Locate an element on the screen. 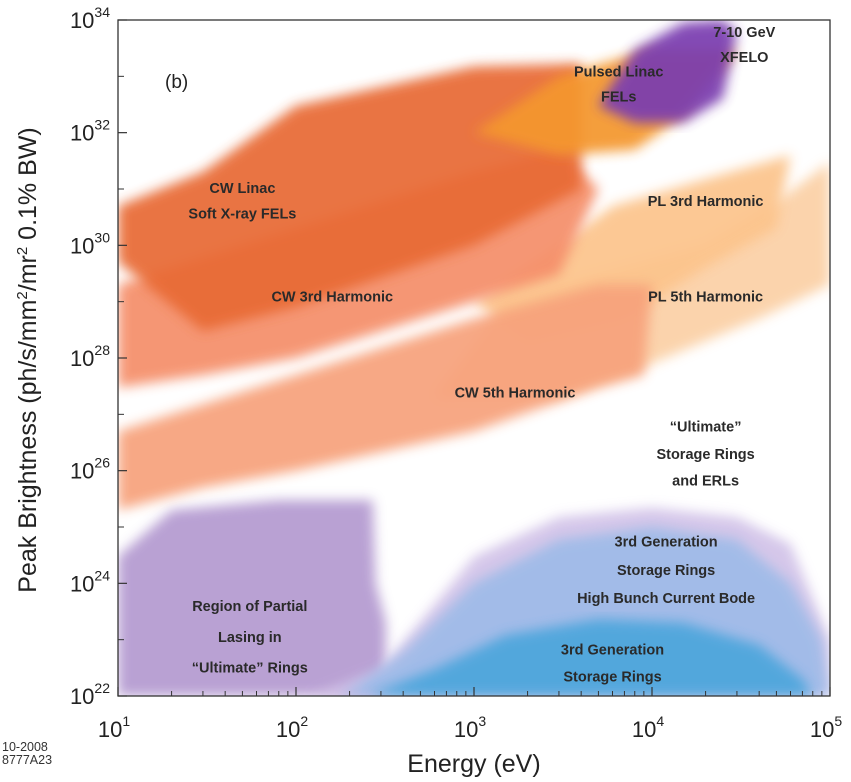  figure-id: 8777A23 is located at coordinates (27, 760).